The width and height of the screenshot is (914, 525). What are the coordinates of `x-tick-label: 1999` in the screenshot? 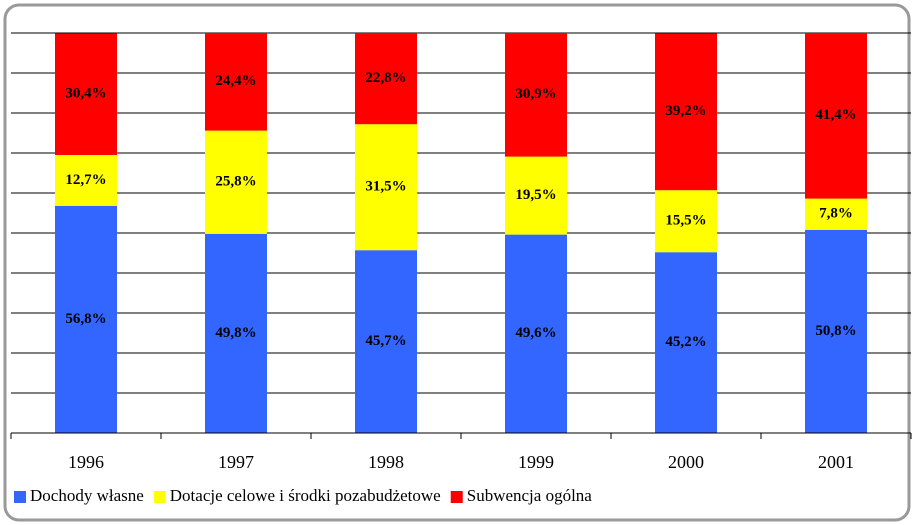 It's located at (536, 462).